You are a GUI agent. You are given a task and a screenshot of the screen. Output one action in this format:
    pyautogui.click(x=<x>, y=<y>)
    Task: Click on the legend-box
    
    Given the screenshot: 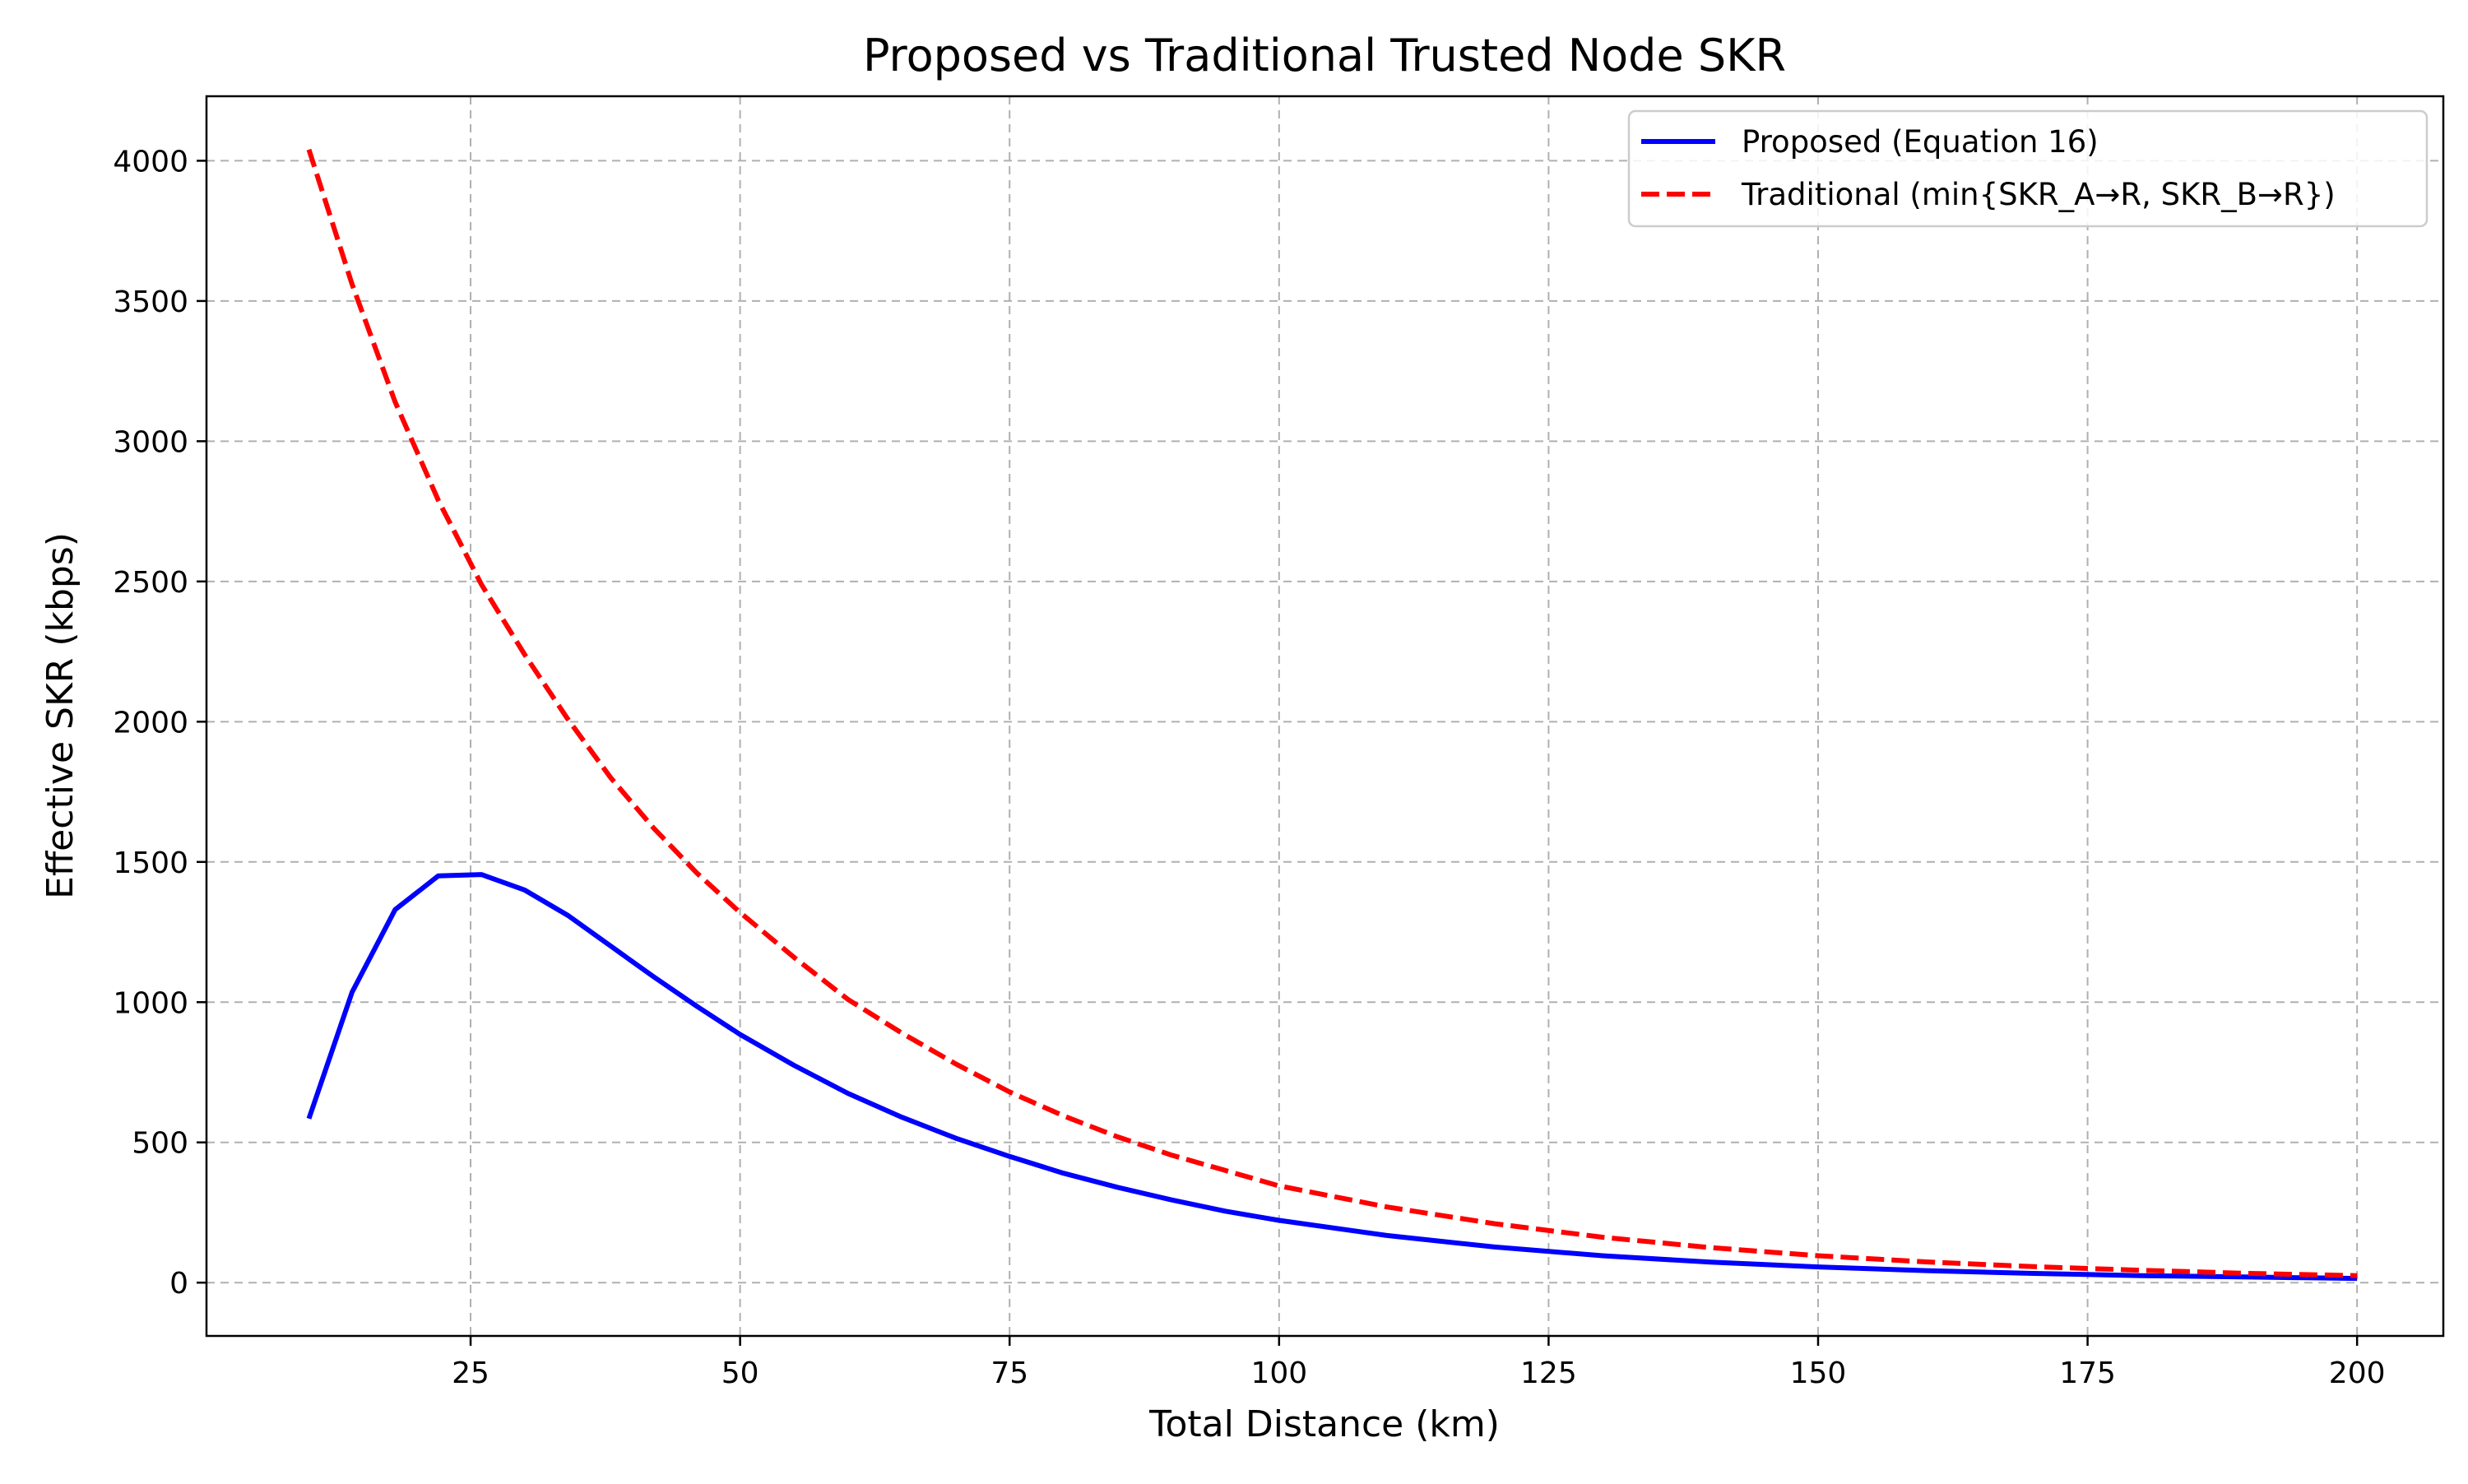 What is the action you would take?
    pyautogui.click(x=2028, y=168)
    